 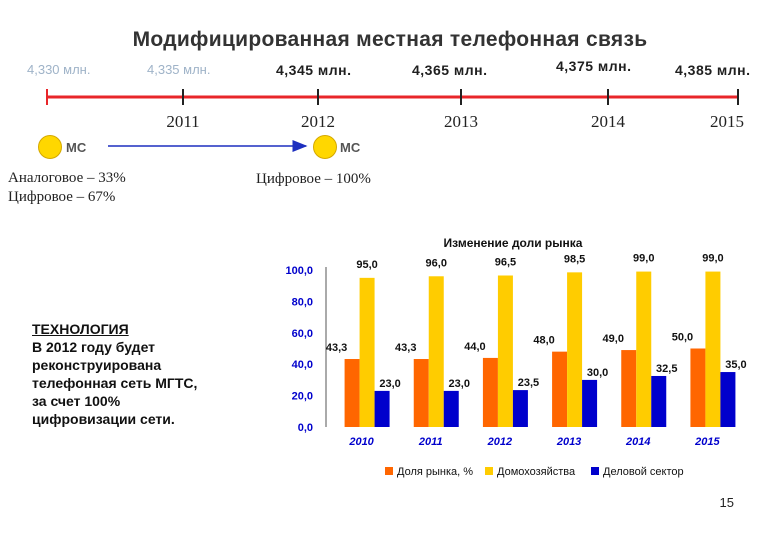 What do you see at coordinates (115, 383) in the screenshot?
I see `technology-line-3: телефонная сеть МГТС,` at bounding box center [115, 383].